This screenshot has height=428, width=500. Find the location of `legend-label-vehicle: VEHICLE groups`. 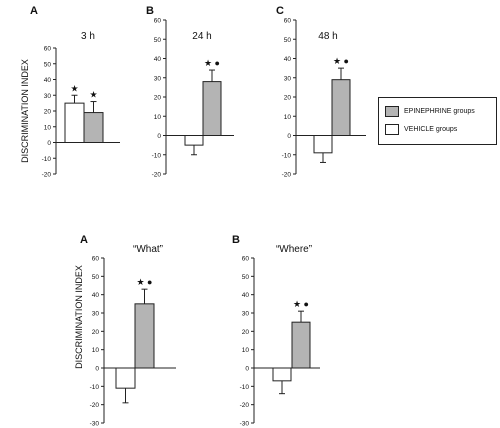

legend-label-vehicle: VEHICLE groups is located at coordinates (431, 129).